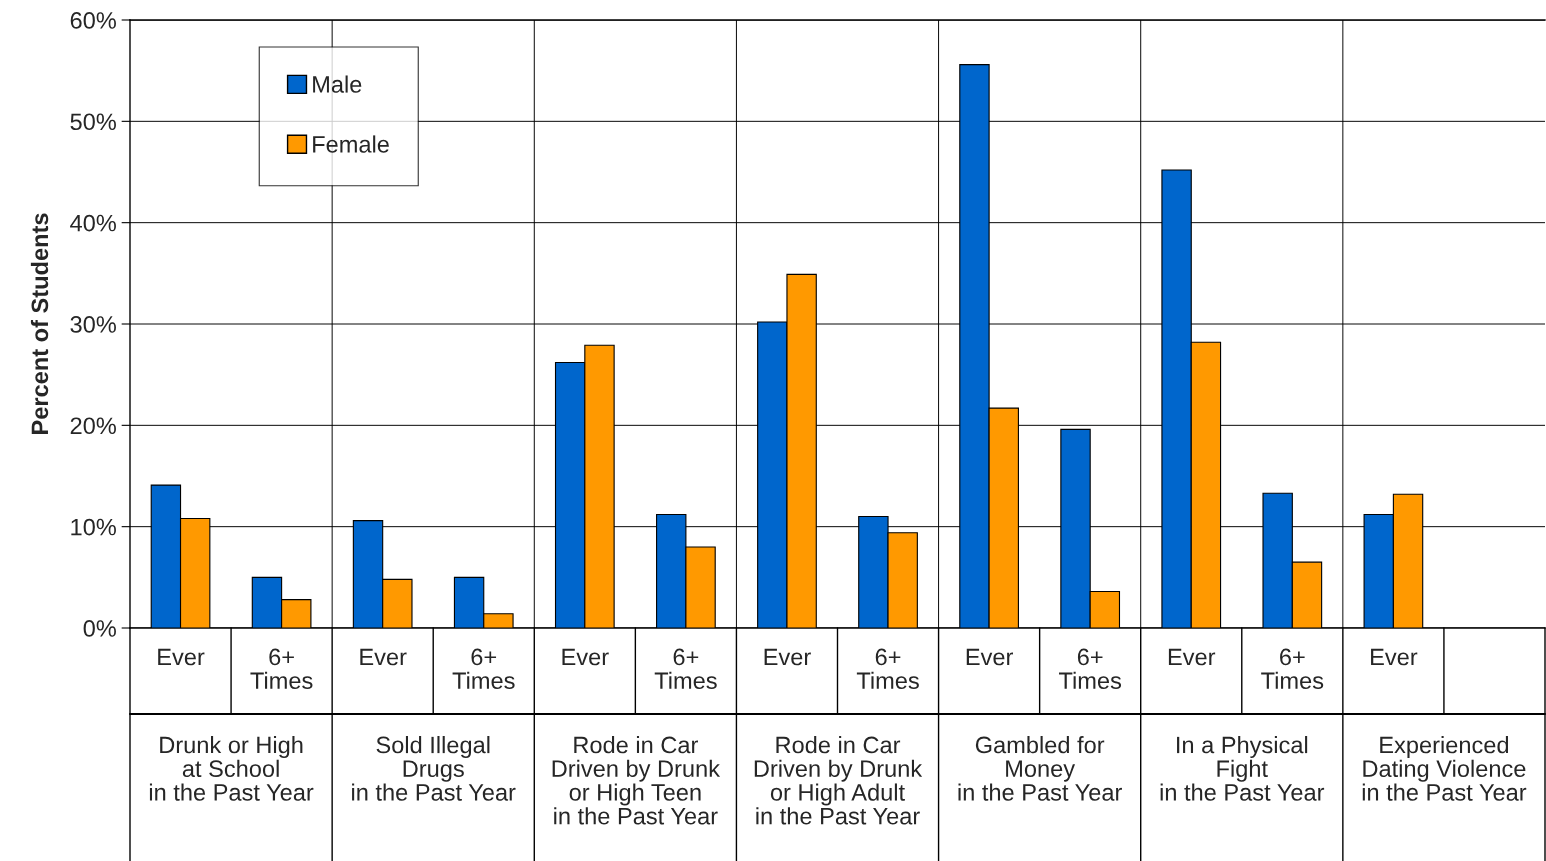 This screenshot has height=861, width=1546. What do you see at coordinates (93, 324) in the screenshot?
I see `y-tick-label: 30%` at bounding box center [93, 324].